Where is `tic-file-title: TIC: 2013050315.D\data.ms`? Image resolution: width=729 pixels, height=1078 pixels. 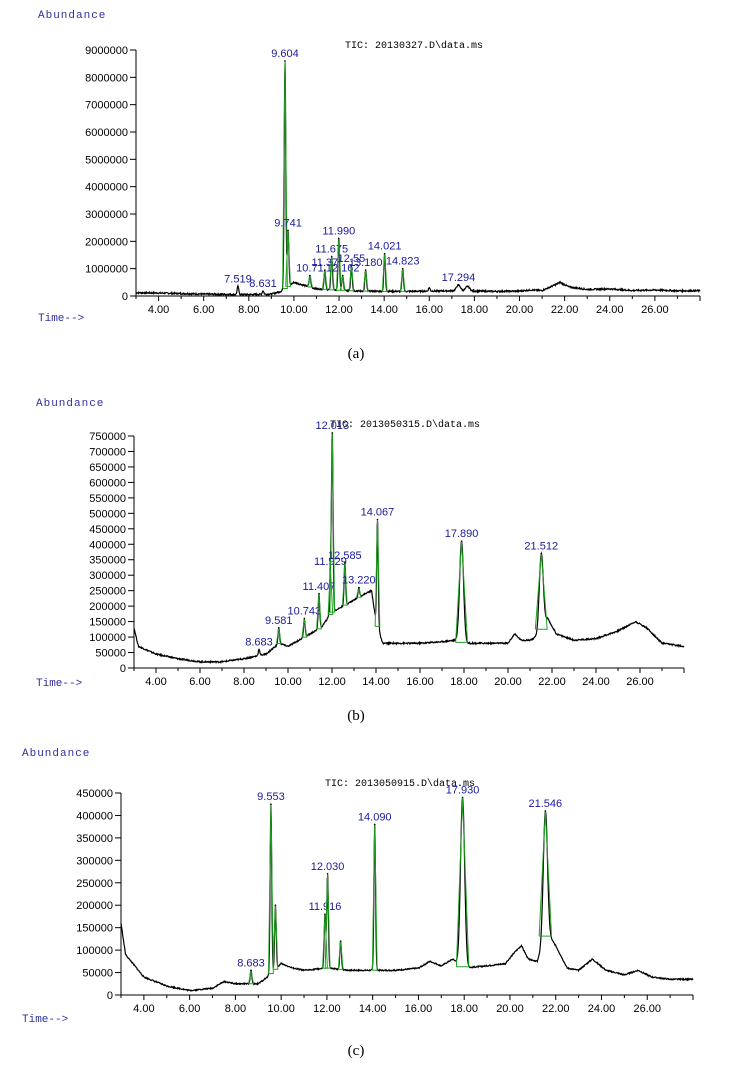
tic-file-title: TIC: 2013050315.D\data.ms is located at coordinates (405, 425).